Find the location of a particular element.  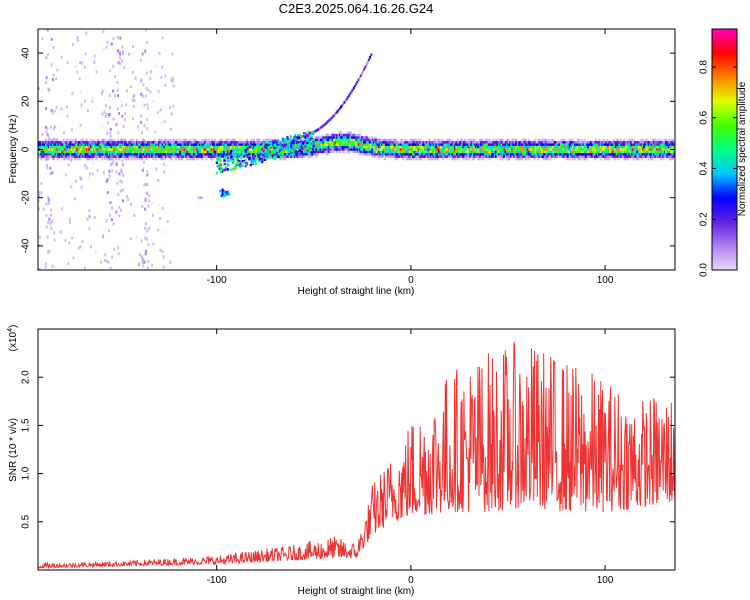

x-tick-label: -100 is located at coordinates (217, 580).